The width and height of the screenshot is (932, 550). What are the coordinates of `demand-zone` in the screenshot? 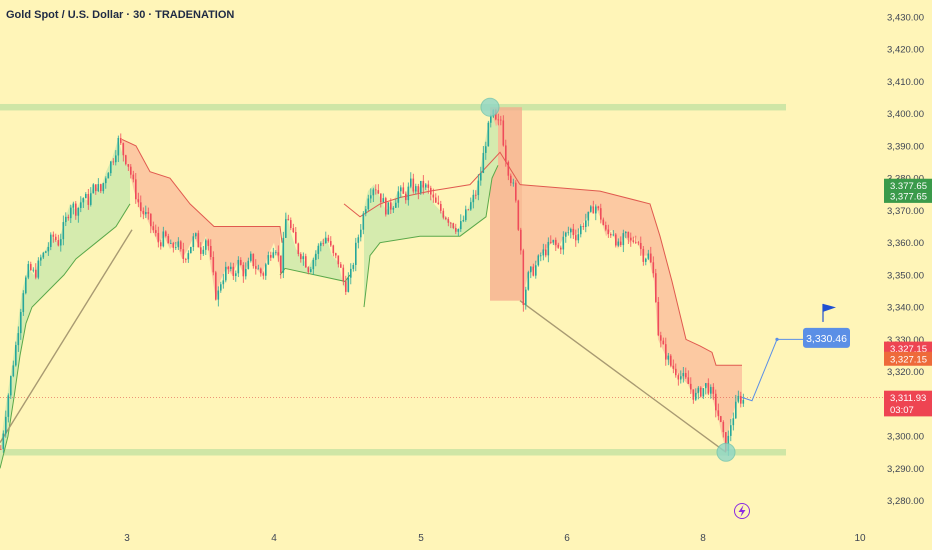 It's located at (393, 452).